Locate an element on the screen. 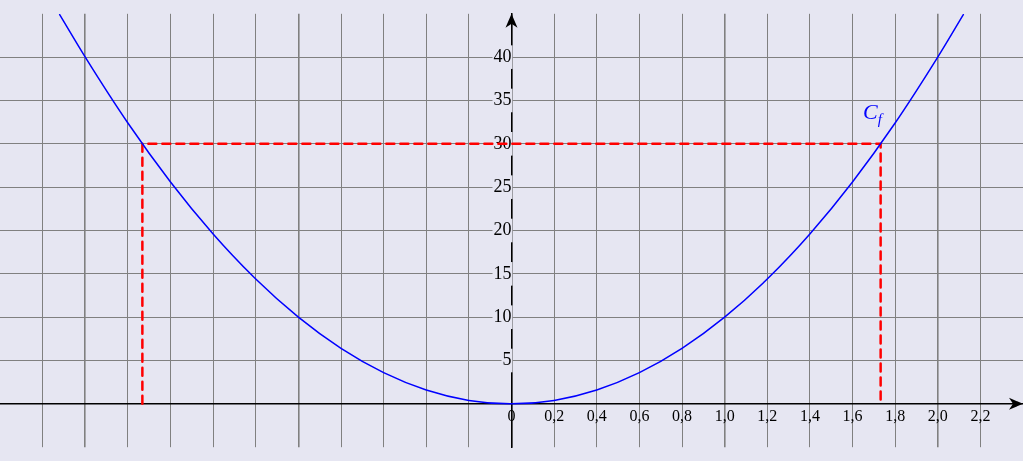  x-tick-label: 1,2 is located at coordinates (767, 415).